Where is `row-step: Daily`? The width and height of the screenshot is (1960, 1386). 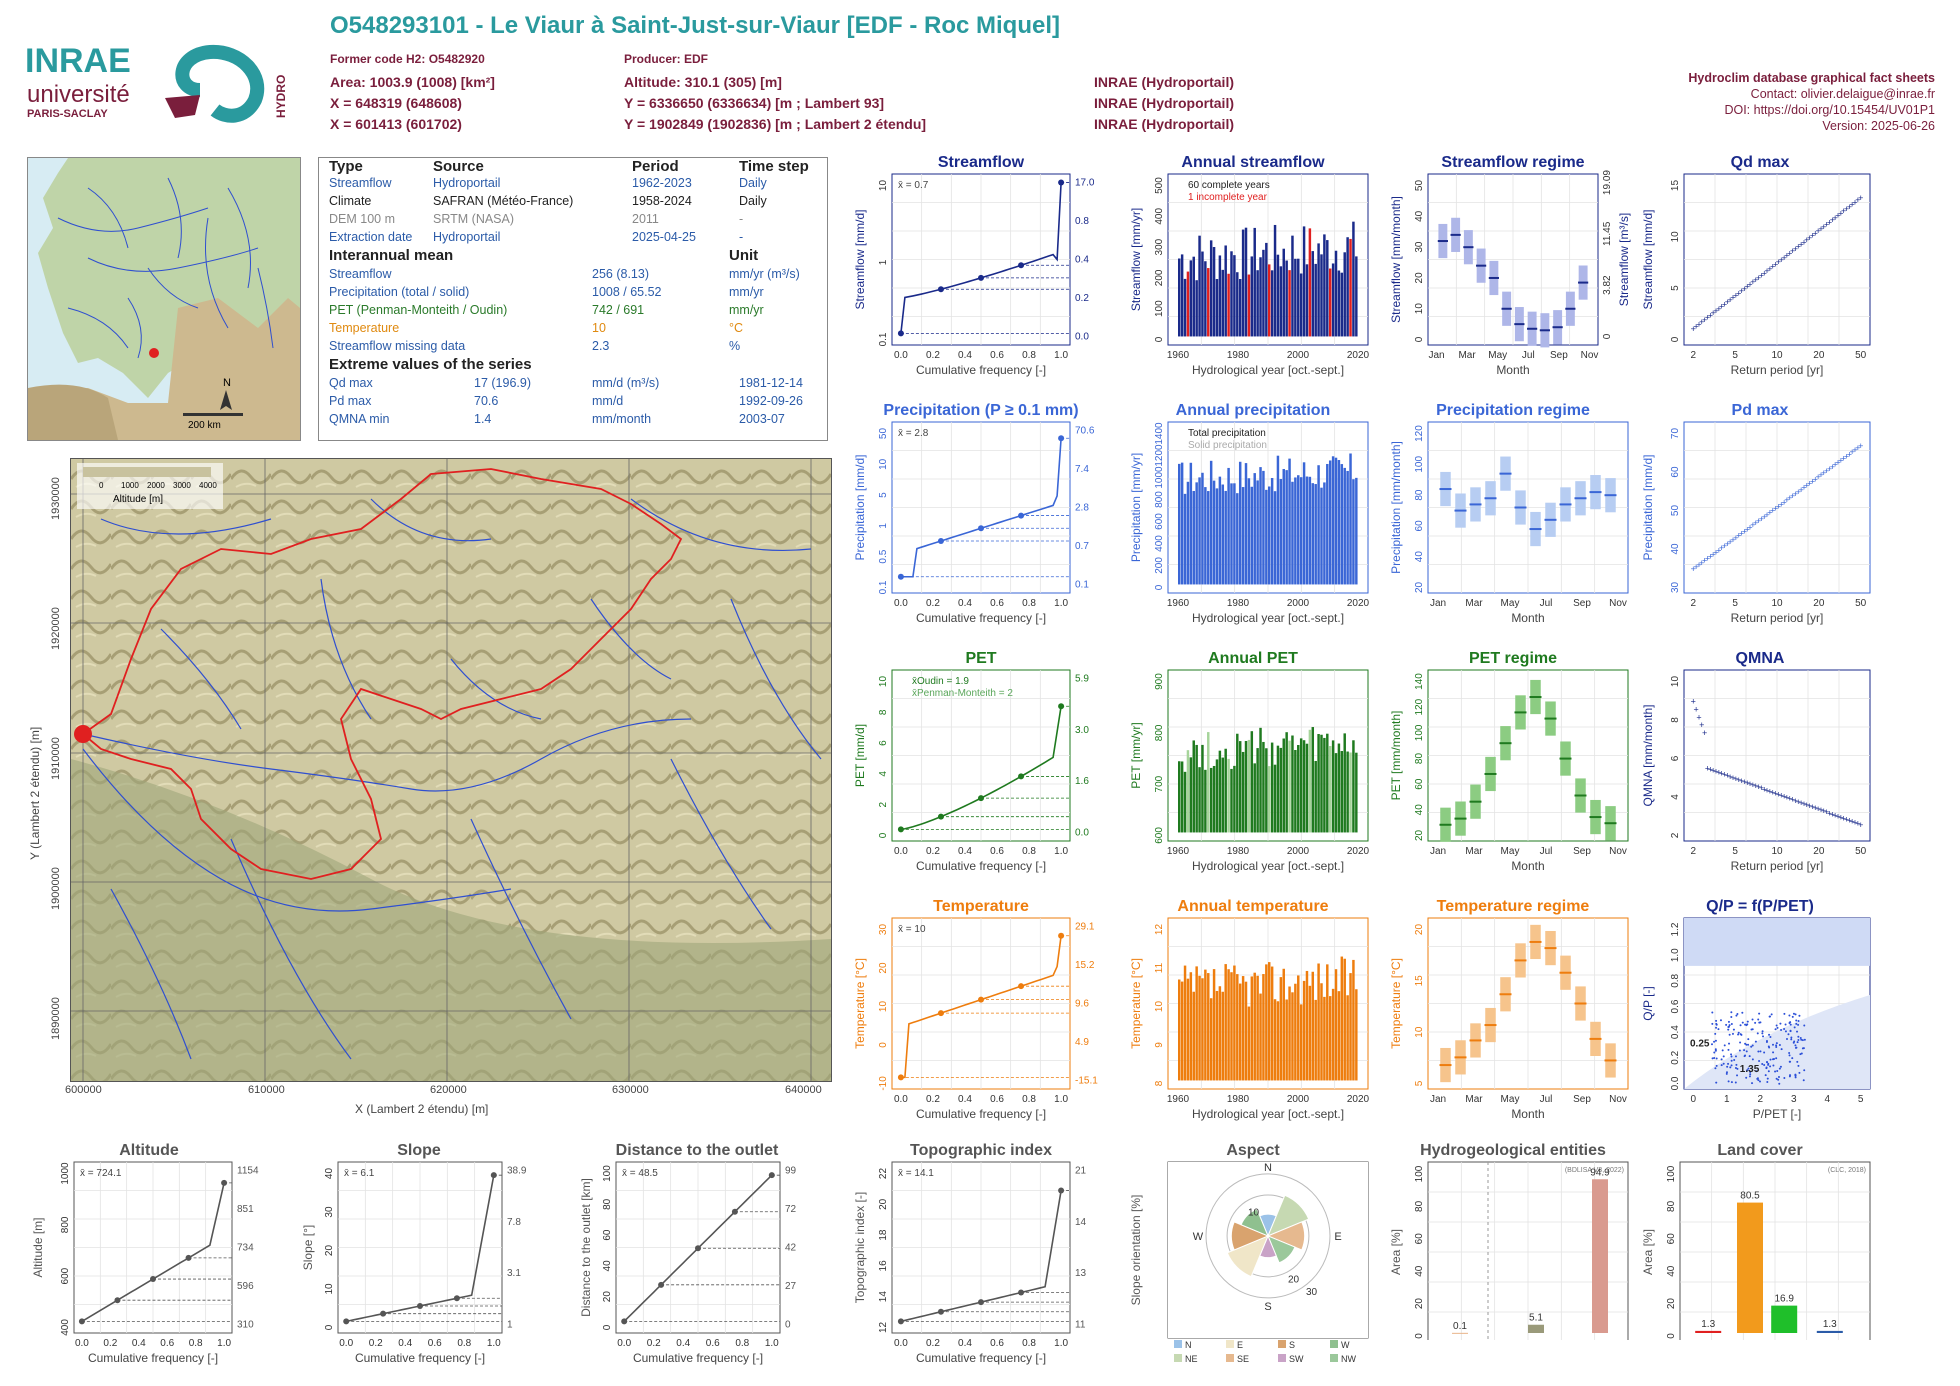
row-step: Daily is located at coordinates (753, 201).